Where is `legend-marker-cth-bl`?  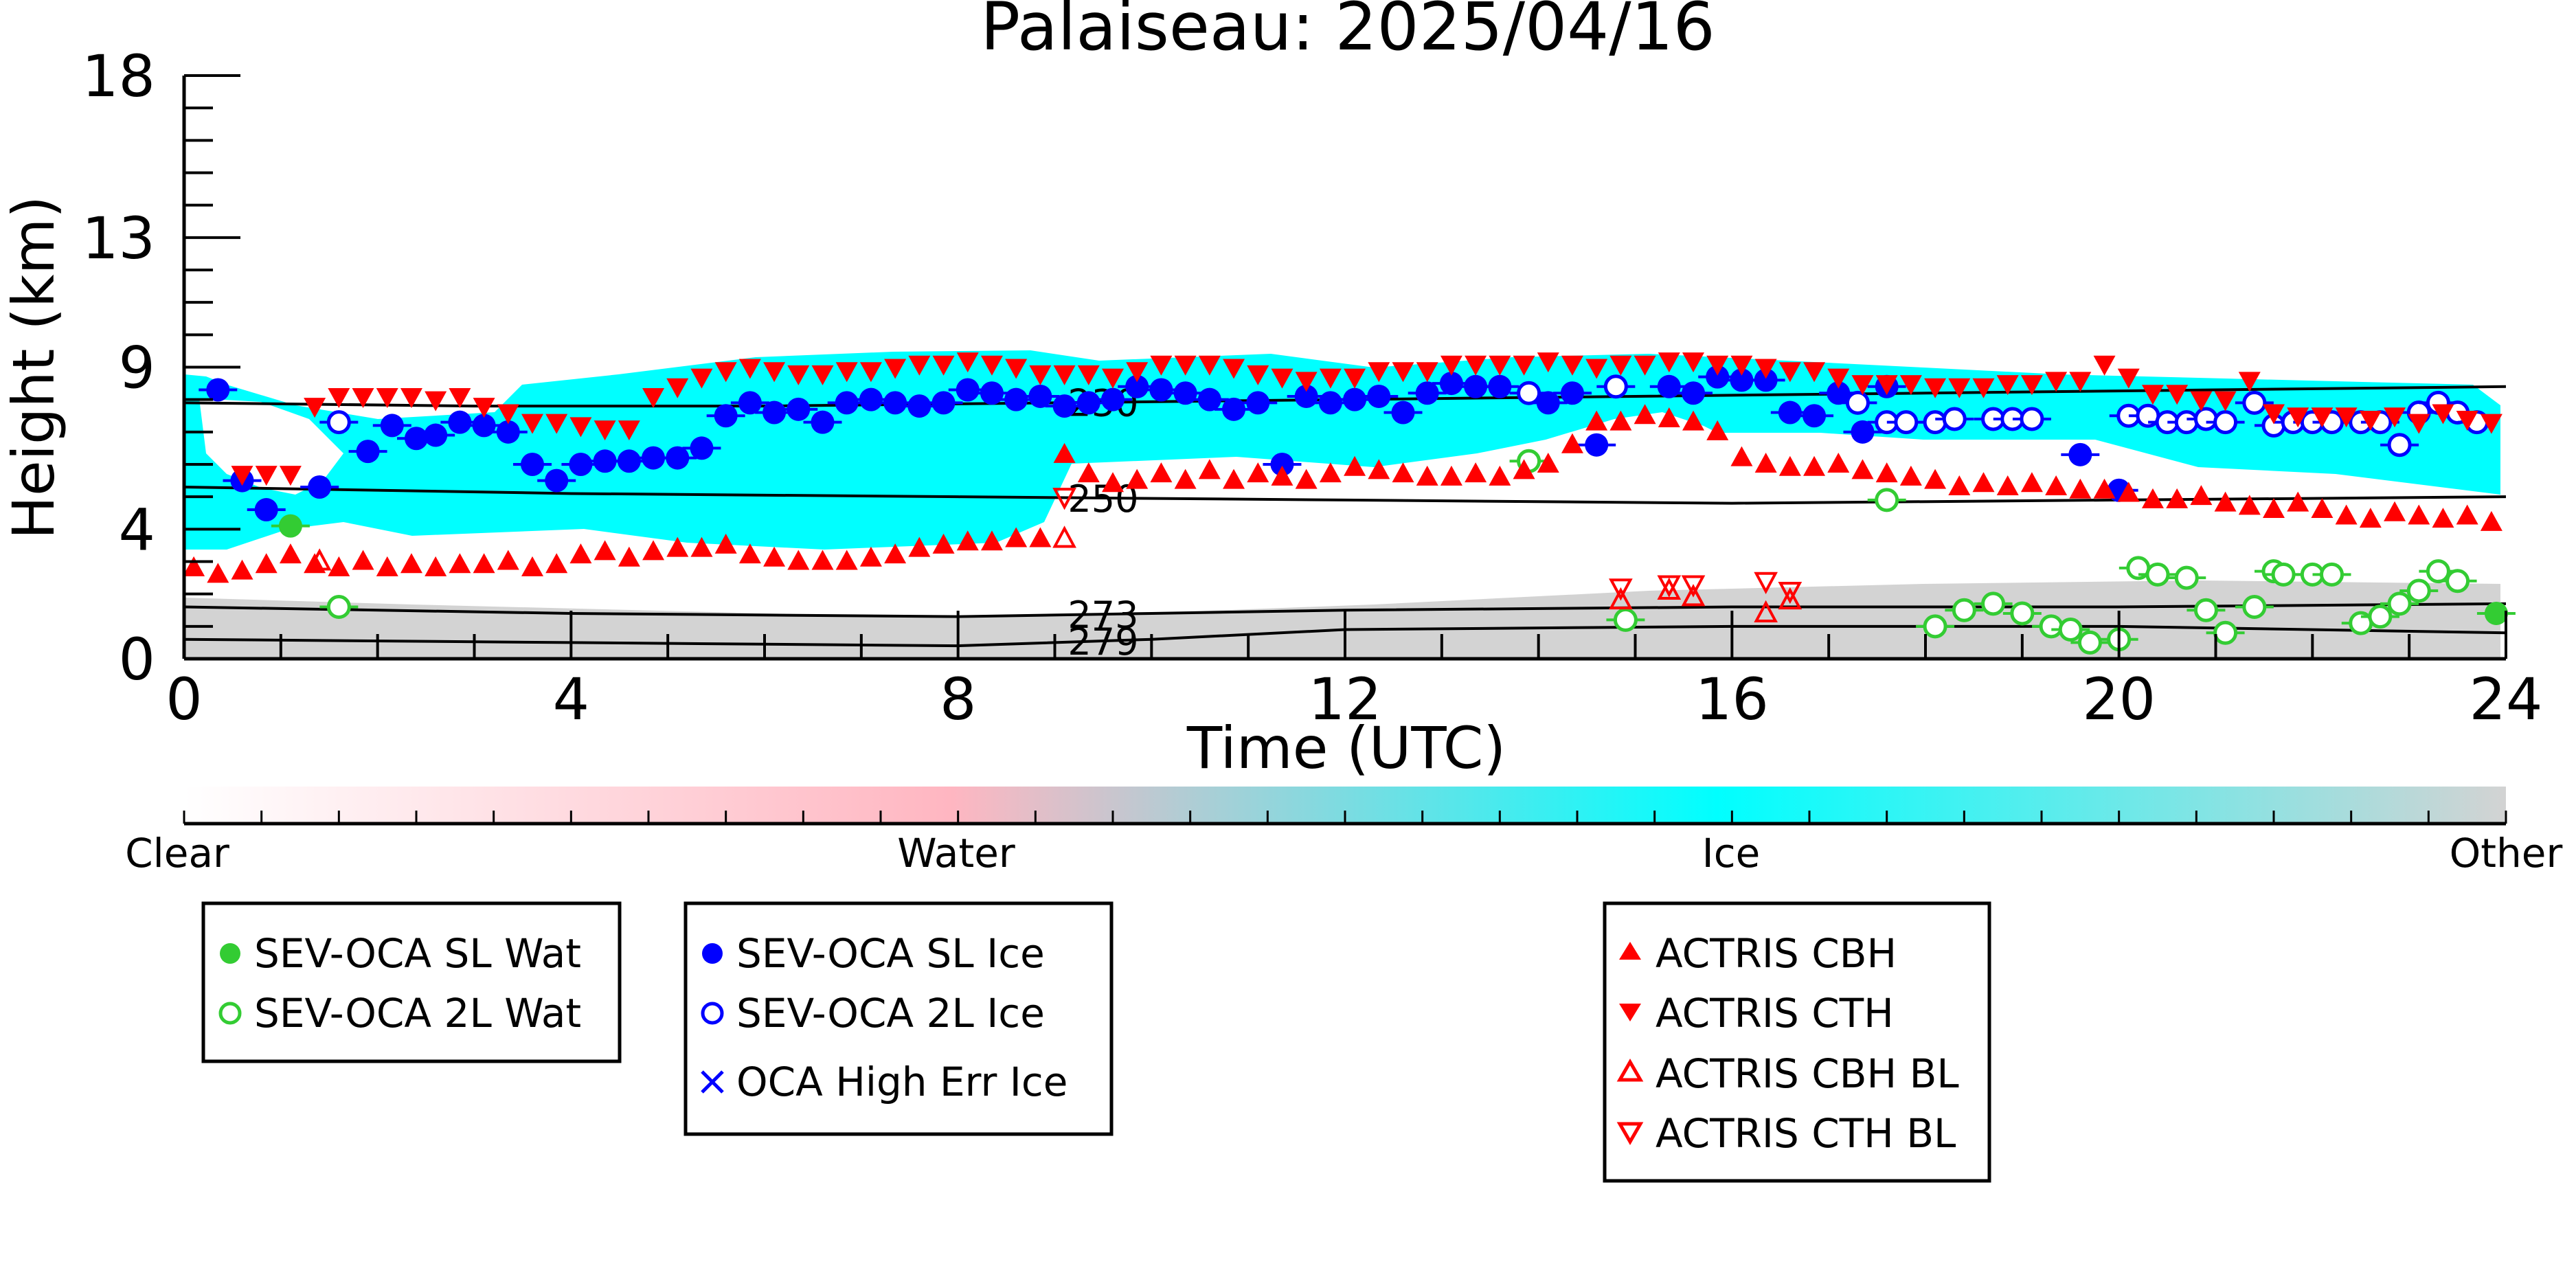 legend-marker-cth-bl is located at coordinates (1630, 1134).